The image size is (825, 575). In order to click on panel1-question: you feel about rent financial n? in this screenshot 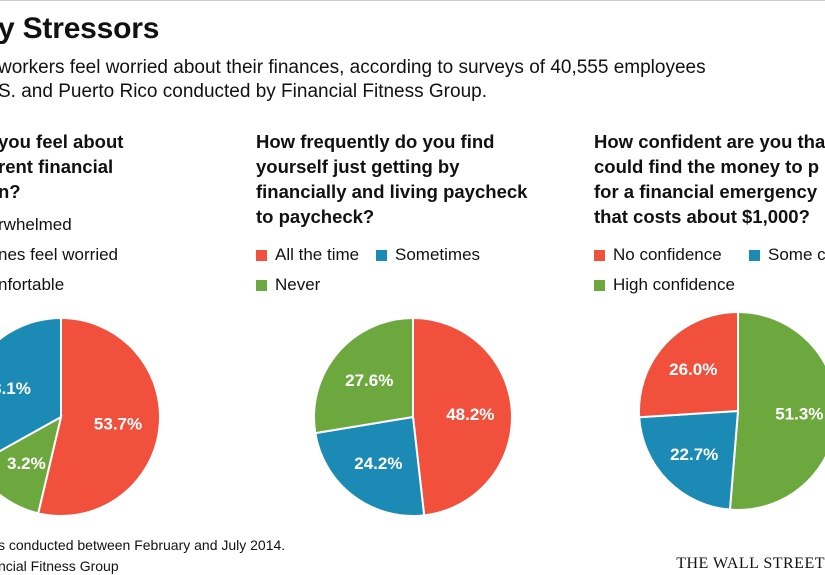, I will do `click(61, 166)`.